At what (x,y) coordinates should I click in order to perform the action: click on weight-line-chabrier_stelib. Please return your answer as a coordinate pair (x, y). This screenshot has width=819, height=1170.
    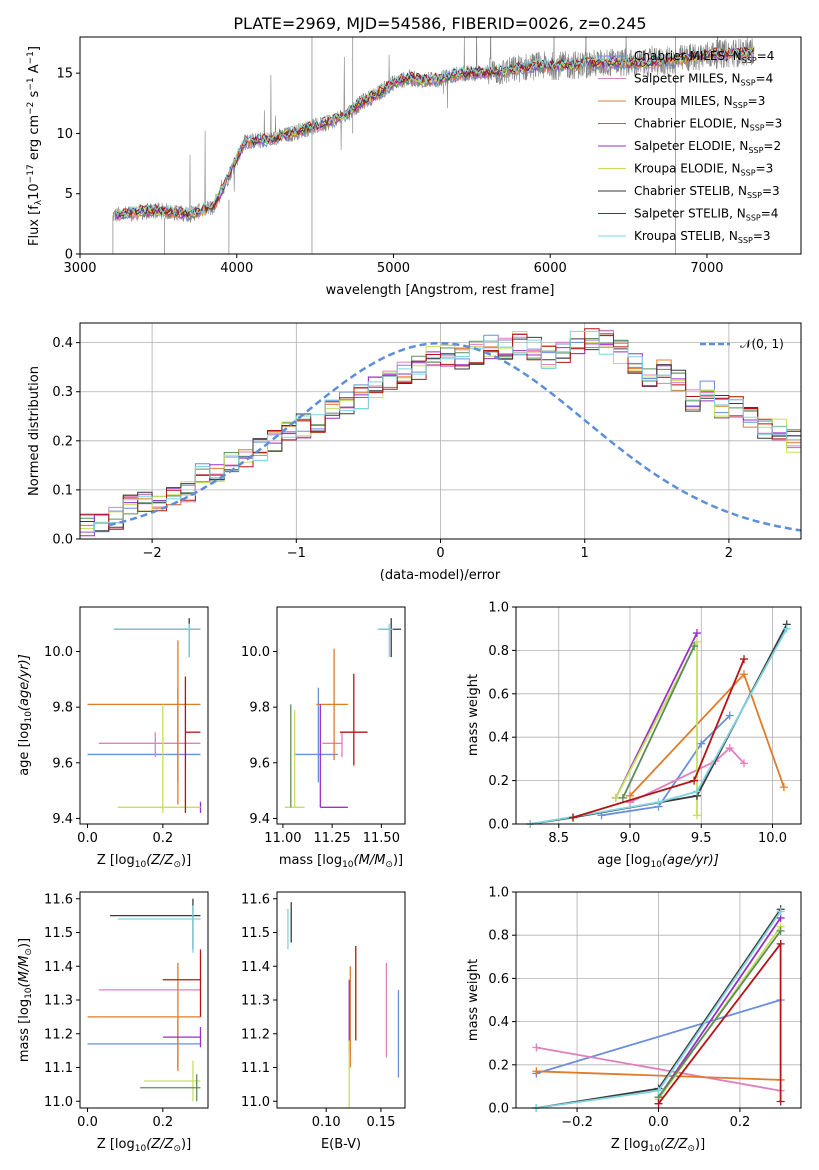
    Looking at the image, I should click on (659, 724).